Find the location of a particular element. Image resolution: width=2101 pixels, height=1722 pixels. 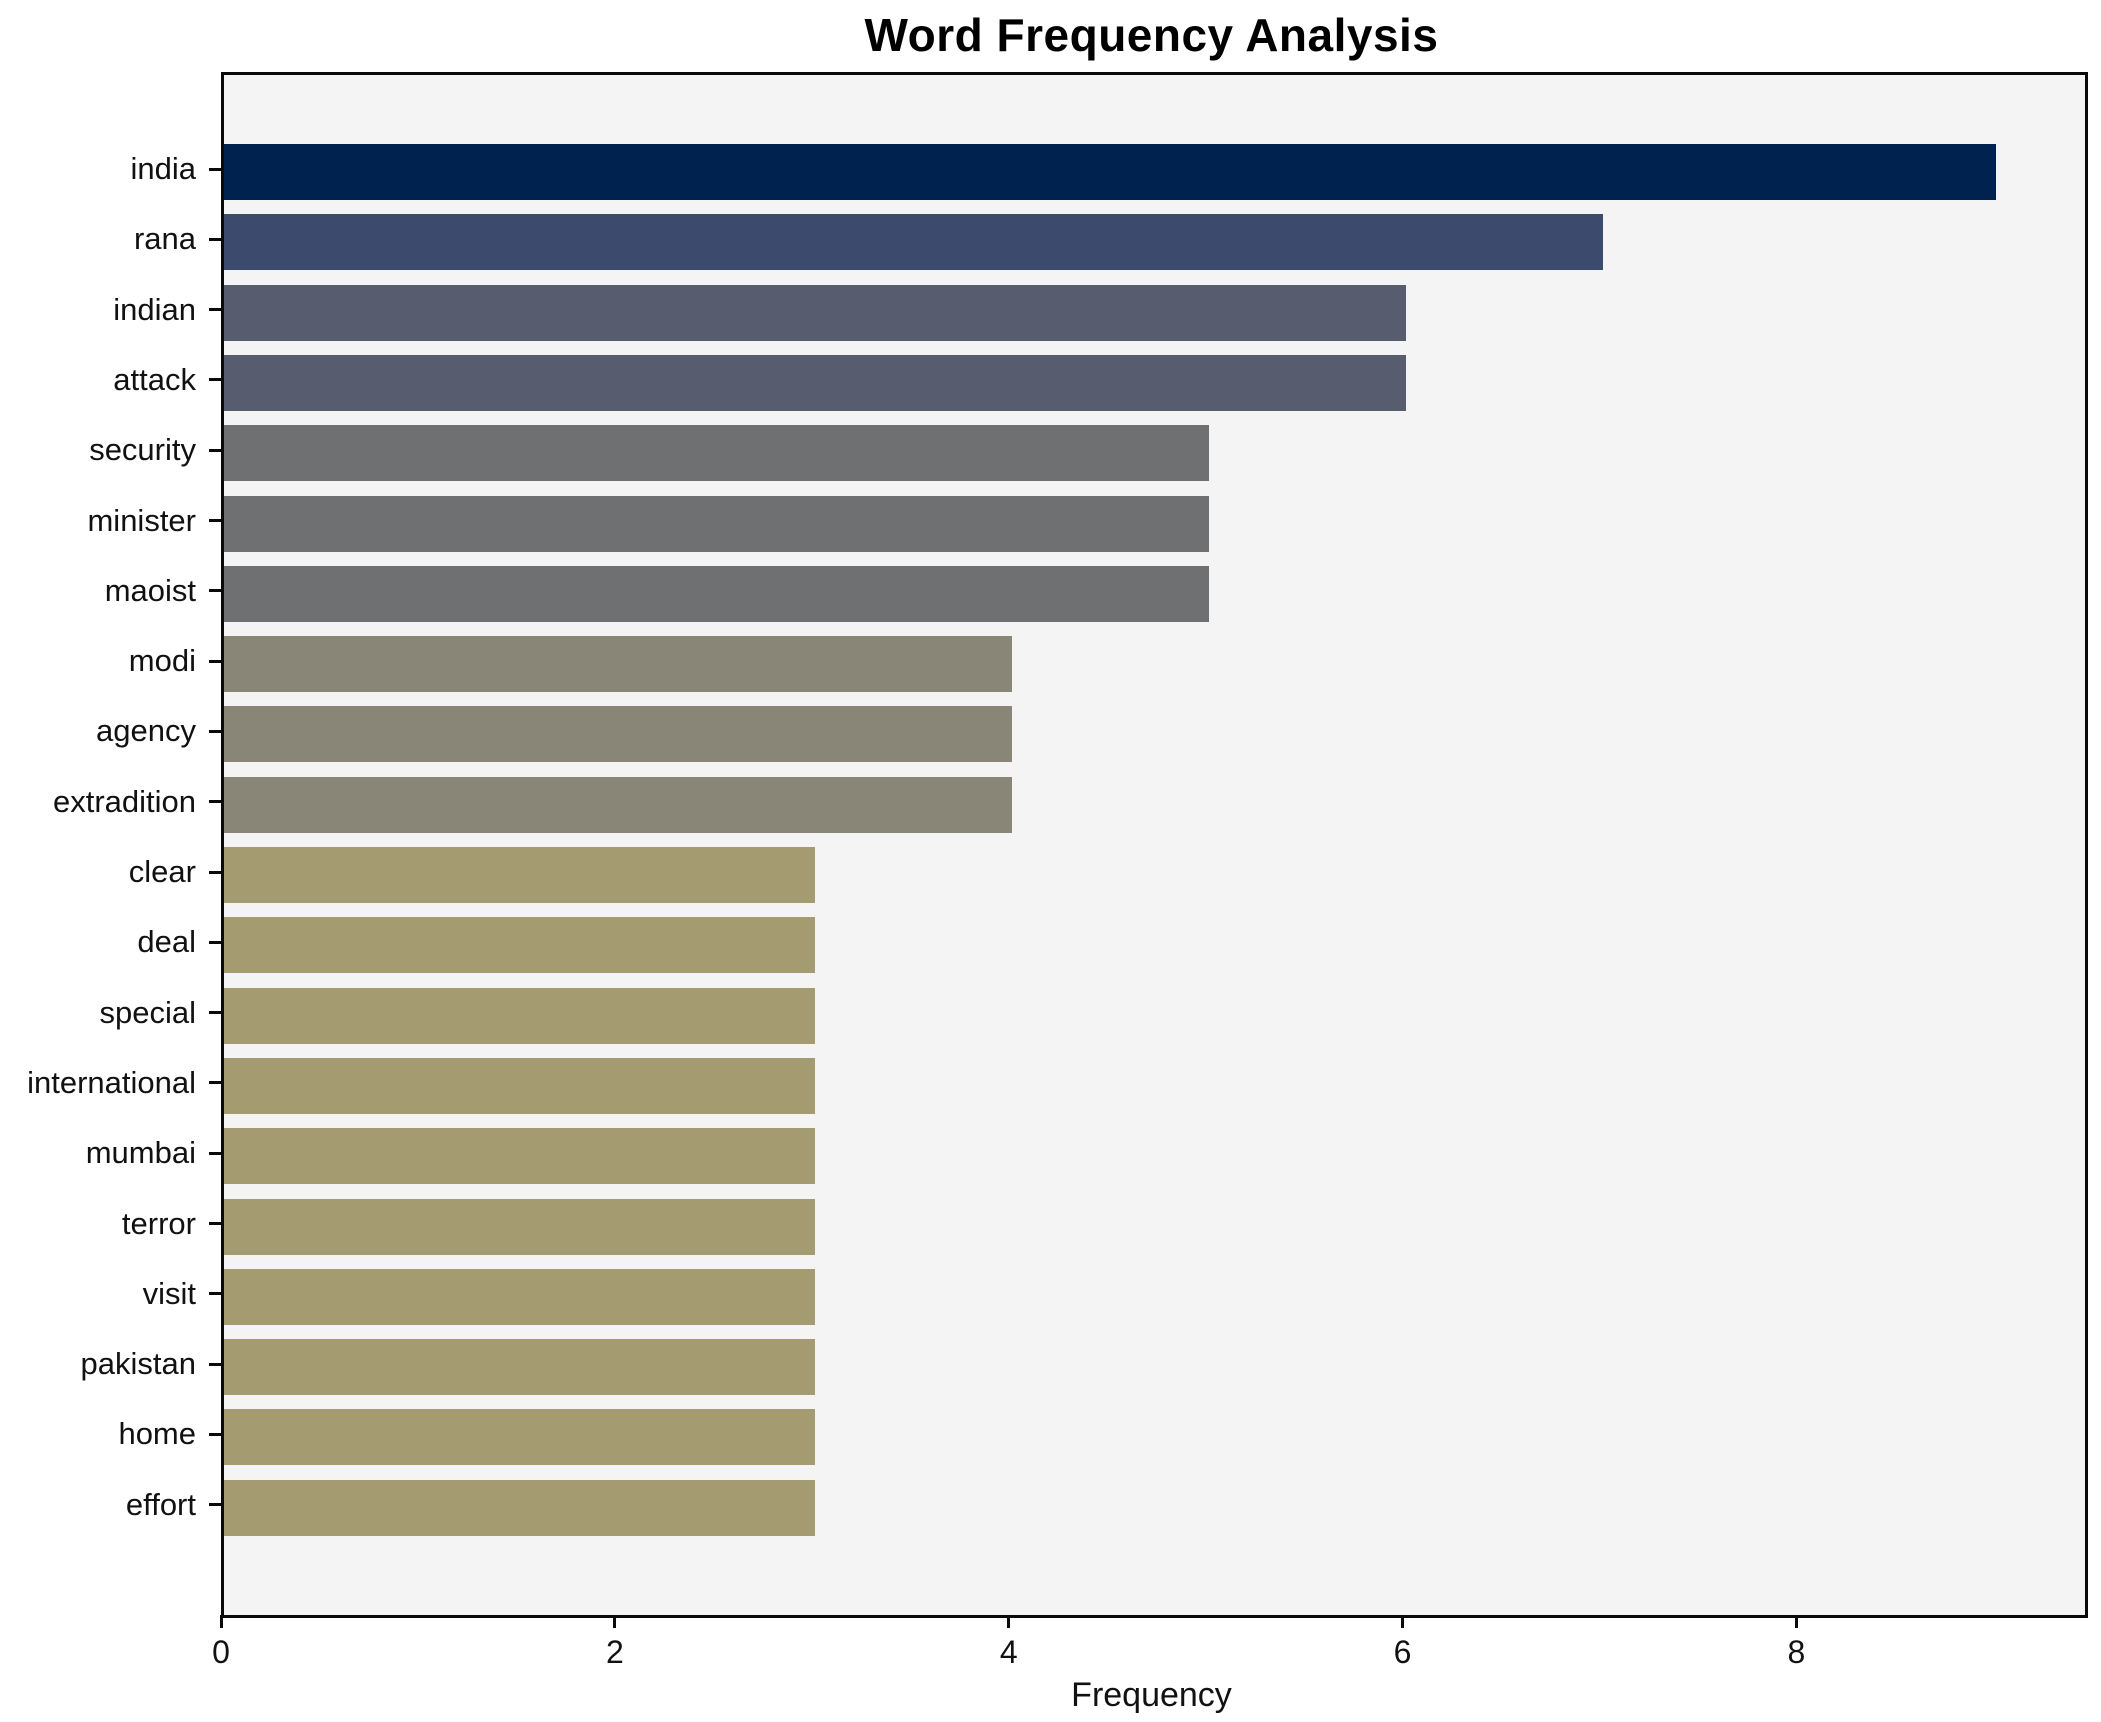

y-tick-mark-clear is located at coordinates (215, 872).